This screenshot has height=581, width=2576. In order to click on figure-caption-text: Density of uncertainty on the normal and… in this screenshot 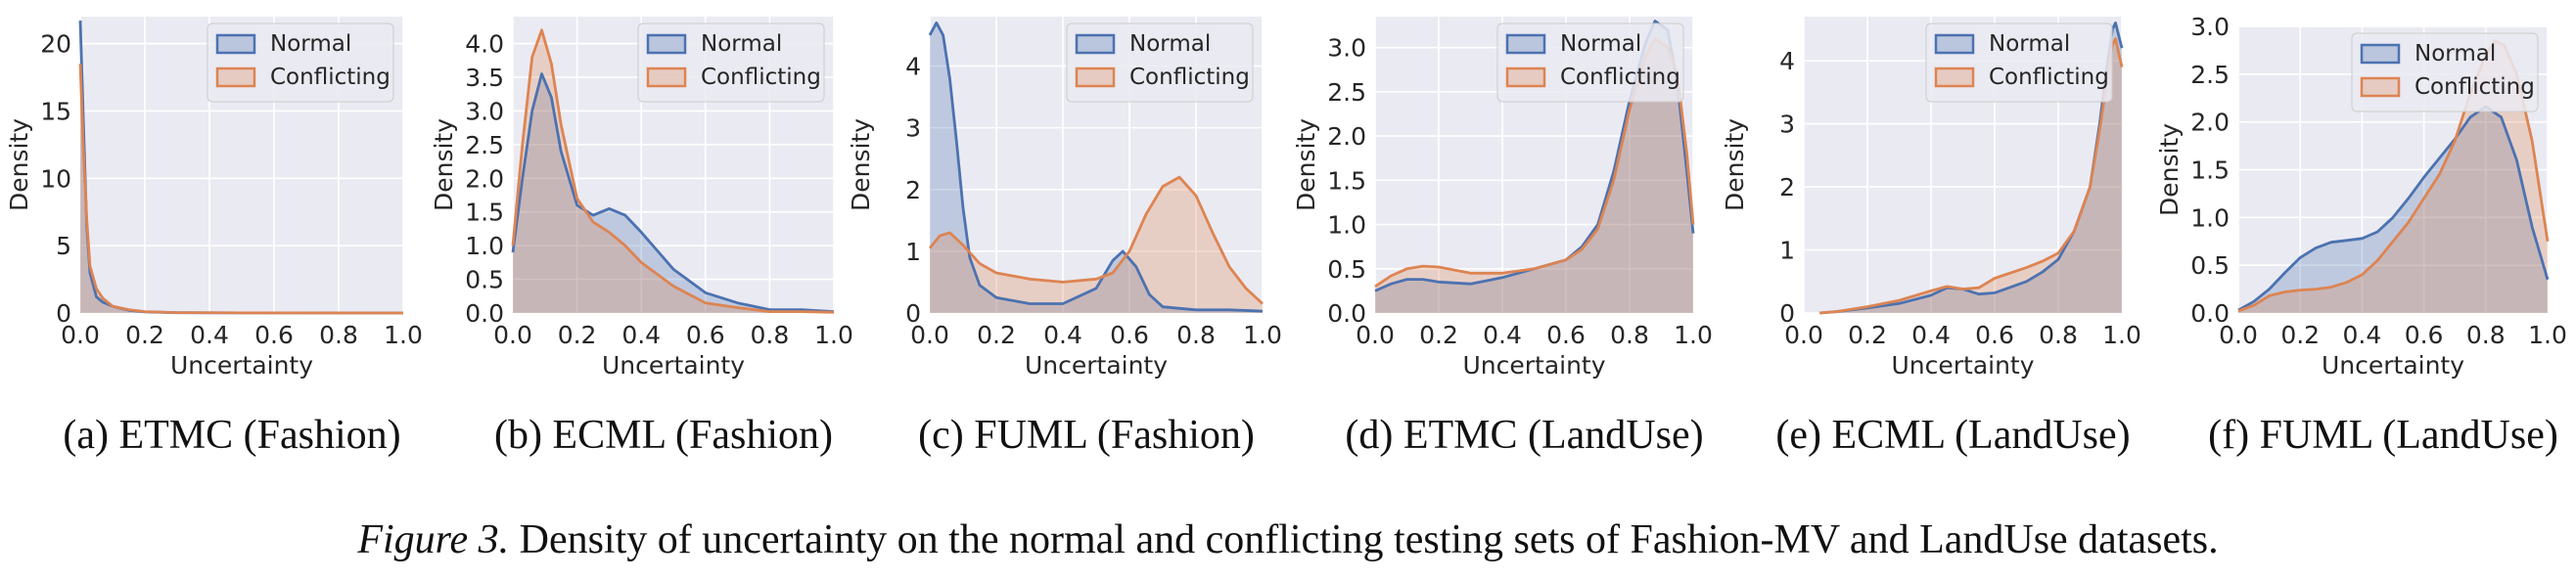, I will do `click(1369, 539)`.